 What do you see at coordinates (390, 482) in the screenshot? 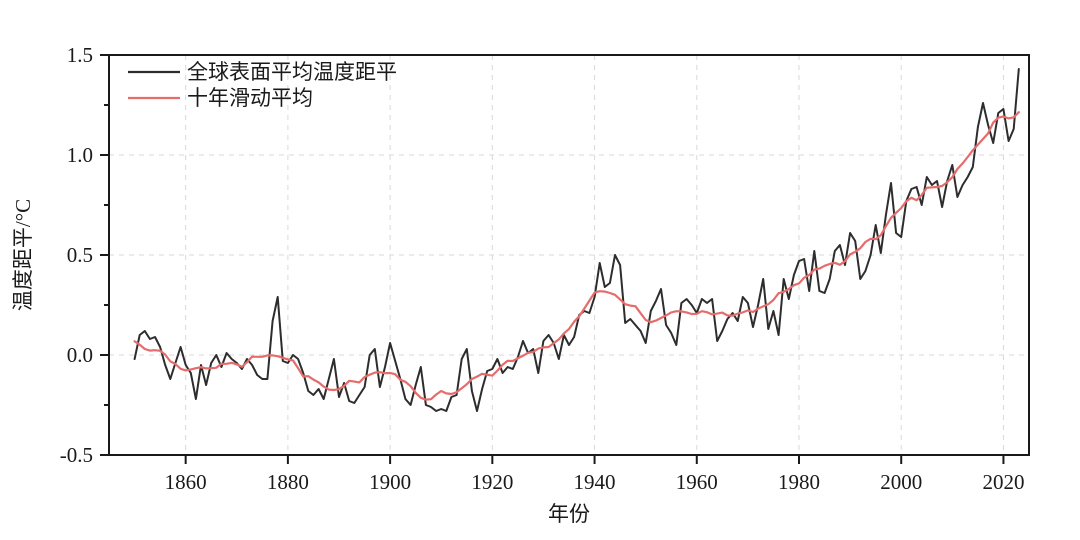
I see `x-tick-label: 1900` at bounding box center [390, 482].